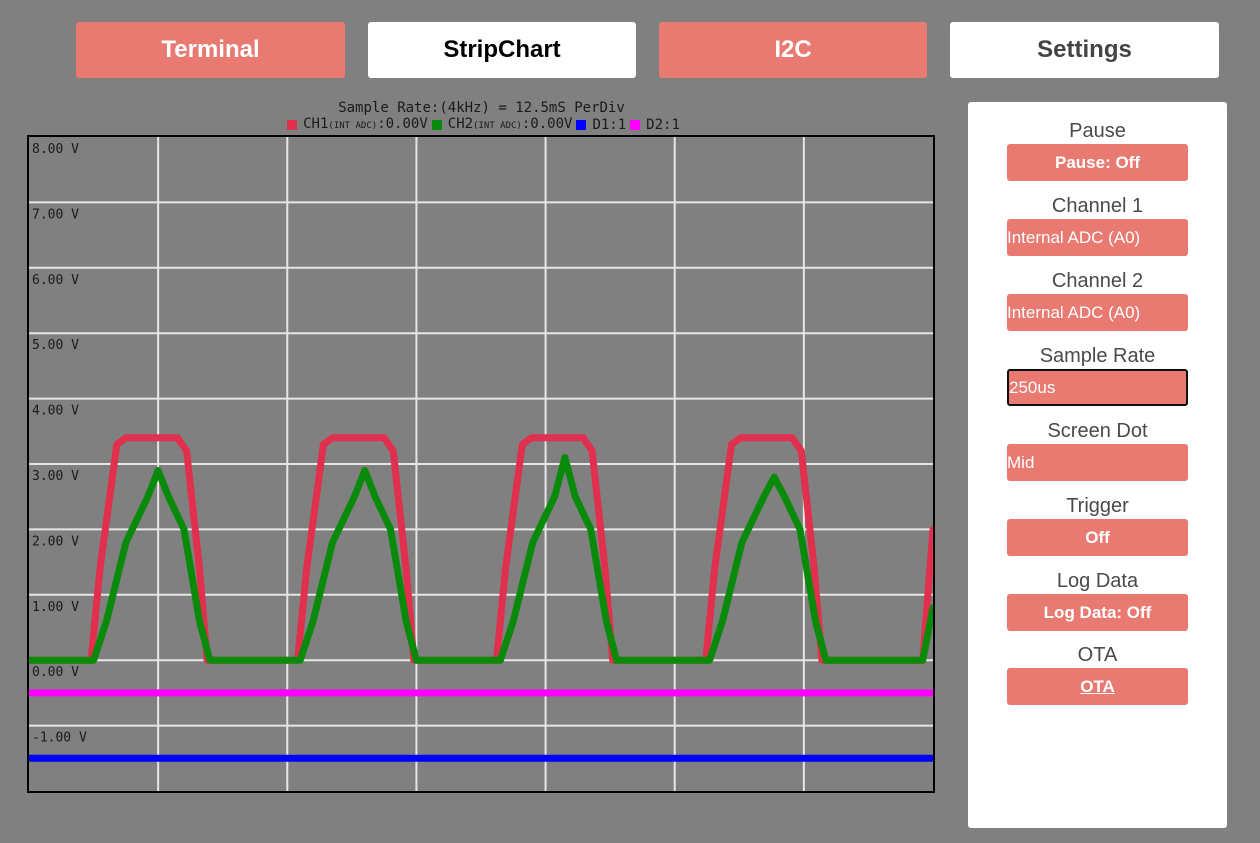  What do you see at coordinates (1097, 462) in the screenshot?
I see `screen-dot-select: Mid` at bounding box center [1097, 462].